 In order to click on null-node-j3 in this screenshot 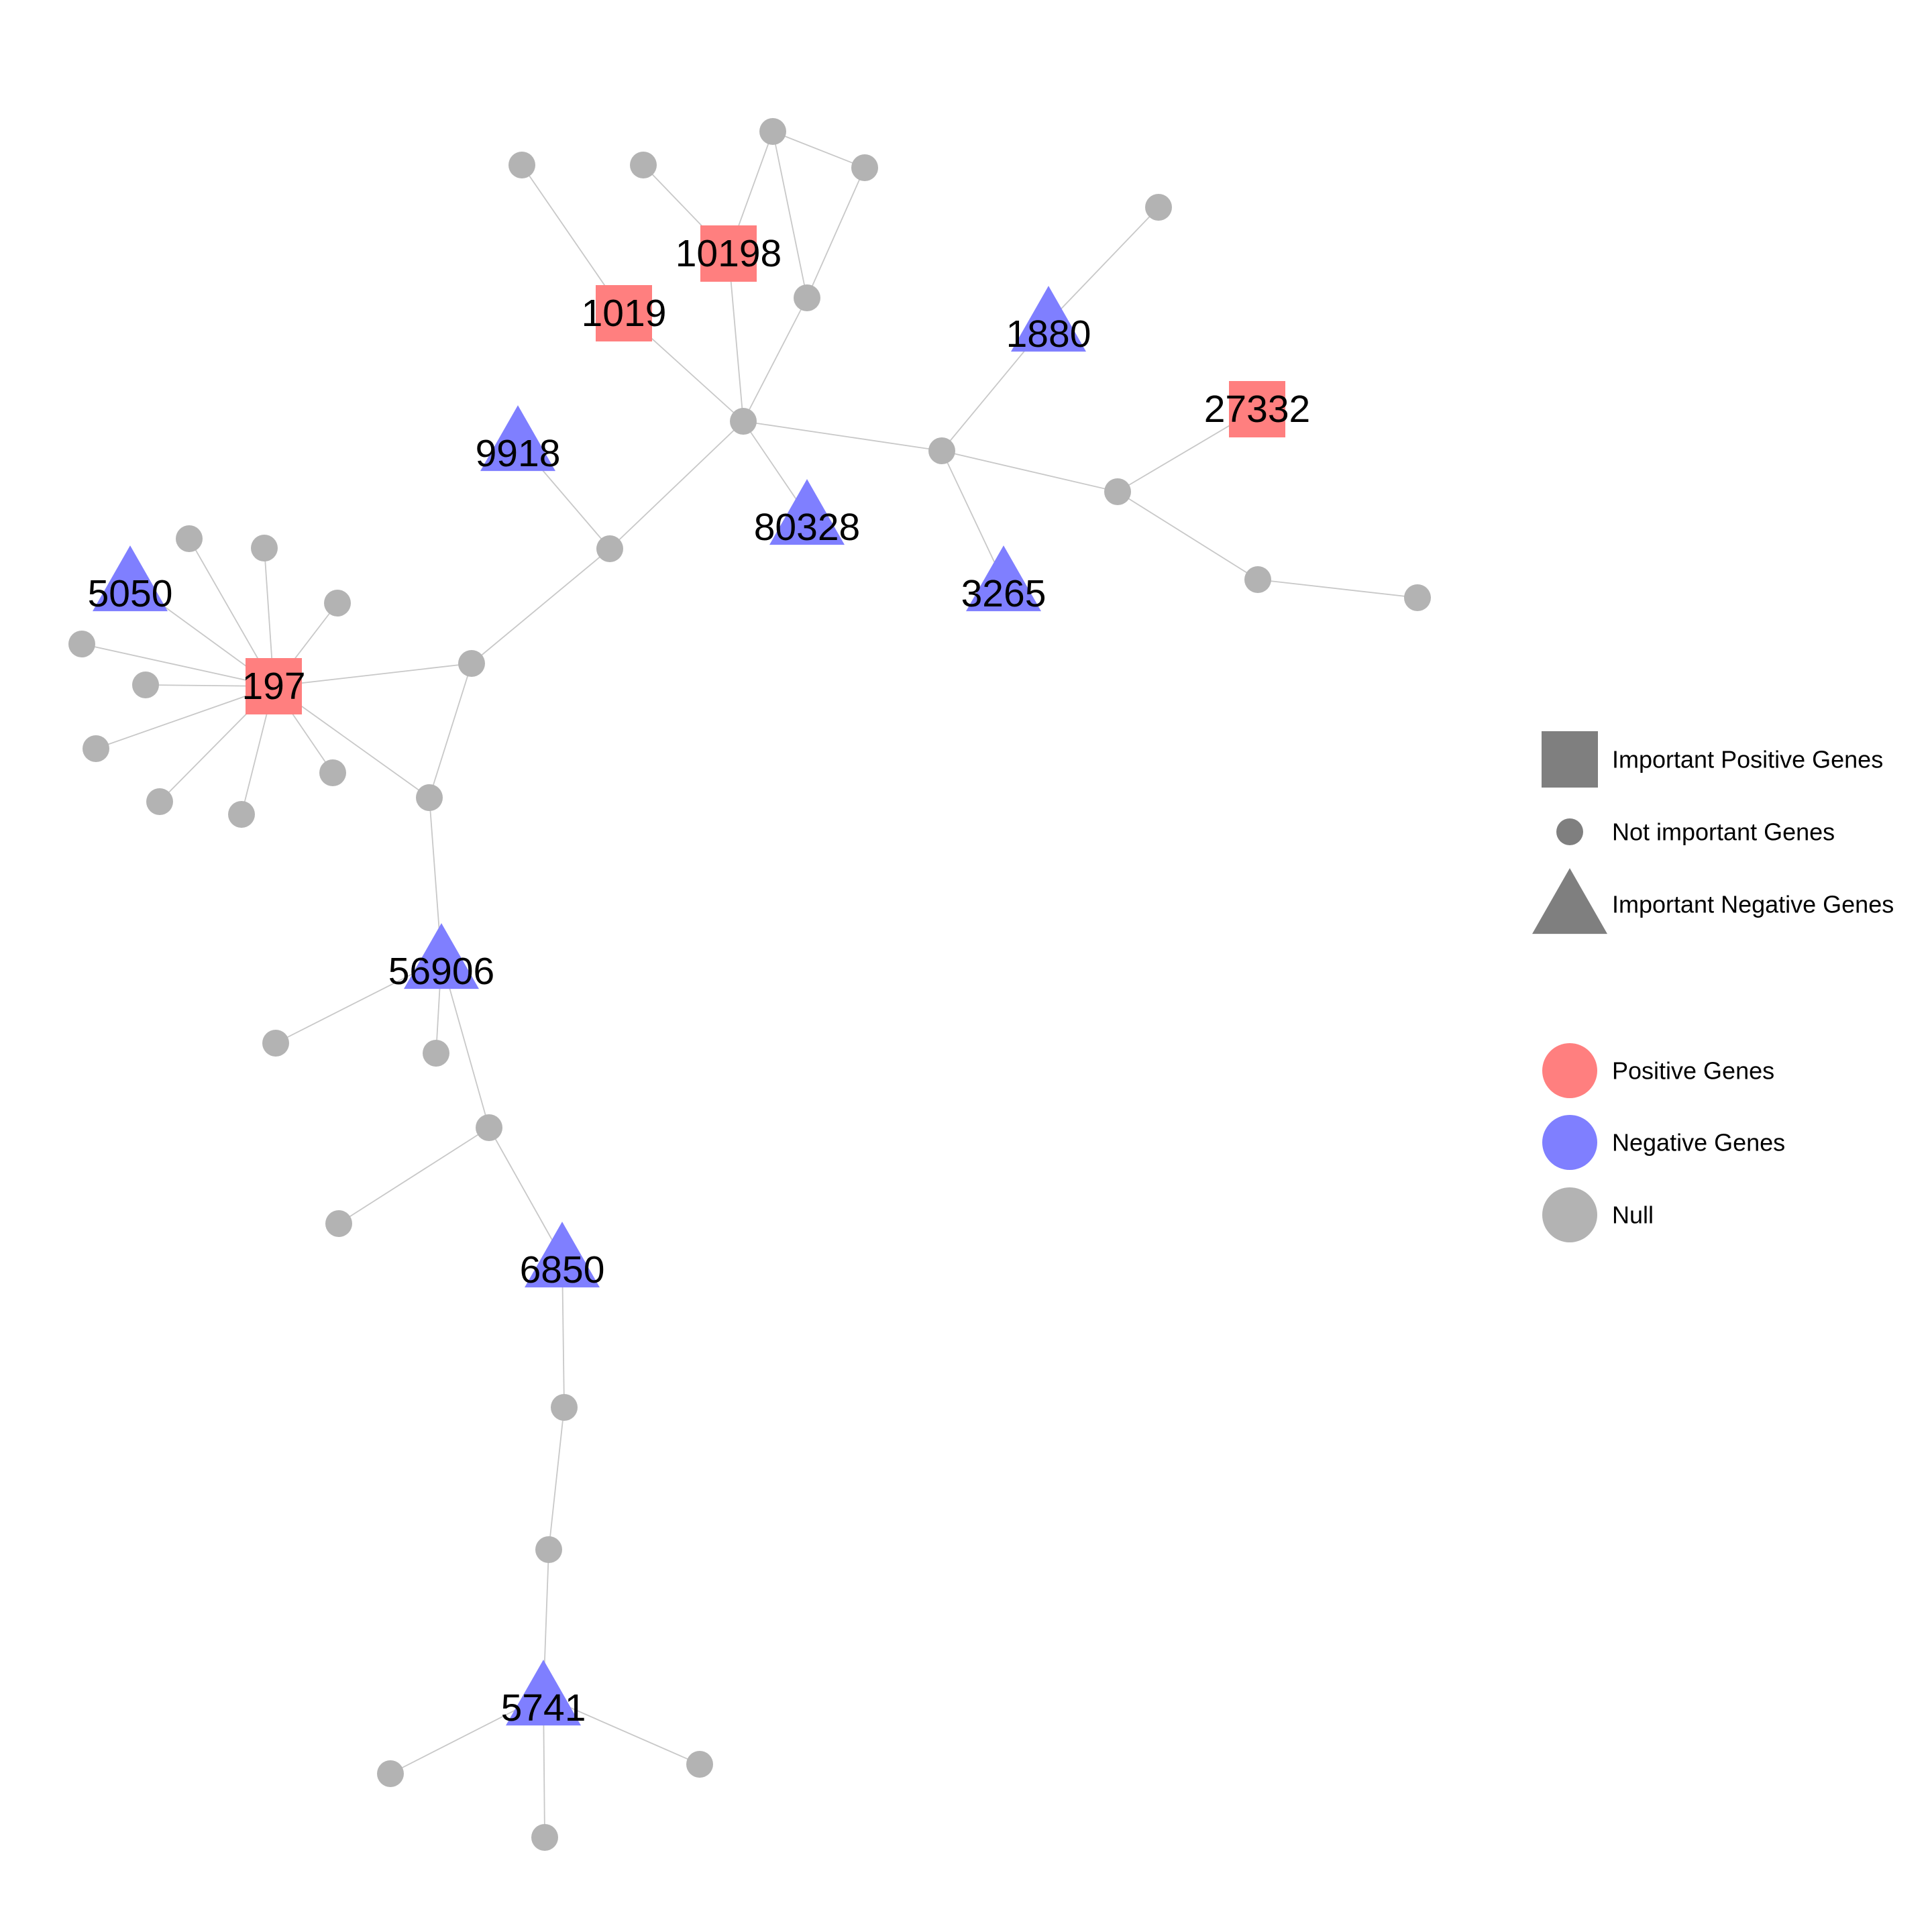, I will do `click(807, 297)`.